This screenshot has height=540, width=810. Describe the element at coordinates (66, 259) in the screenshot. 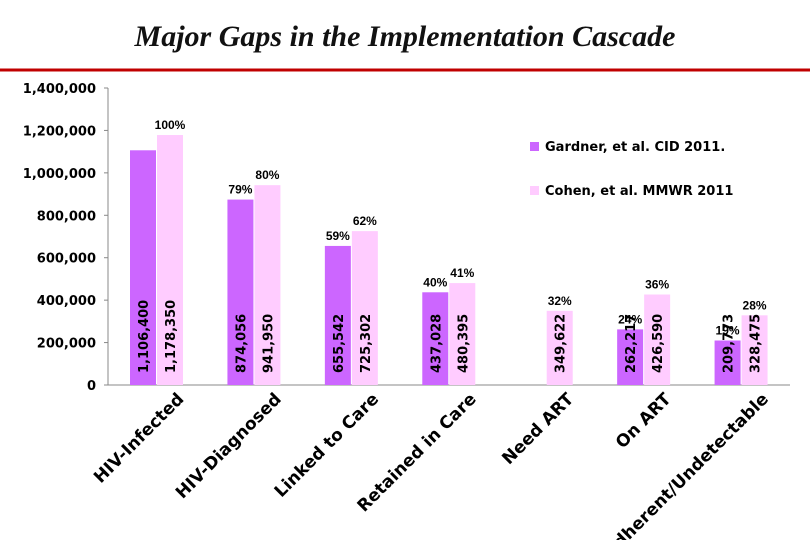

I see `y-tick-label: 600,000` at that location.